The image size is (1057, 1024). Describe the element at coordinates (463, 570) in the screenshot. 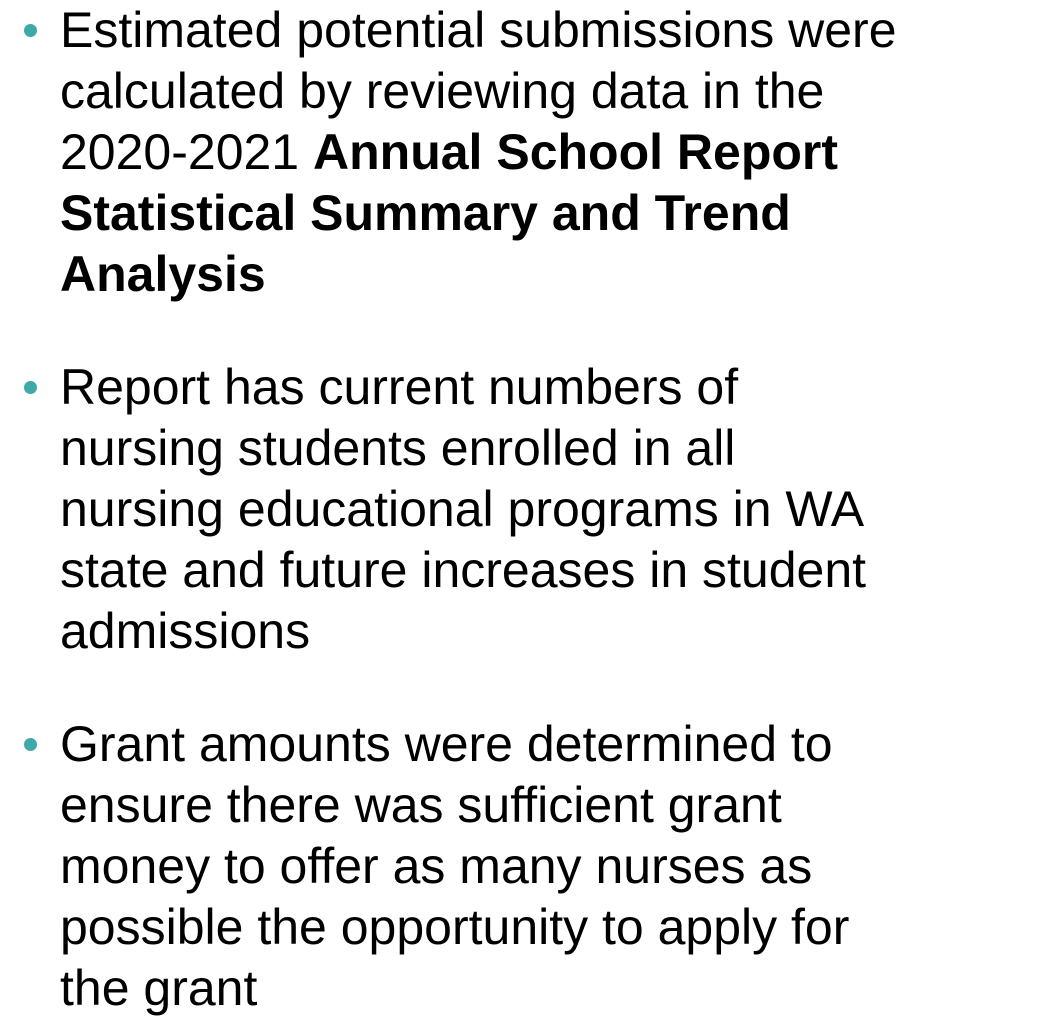

I see `text: state and future increases in student` at that location.